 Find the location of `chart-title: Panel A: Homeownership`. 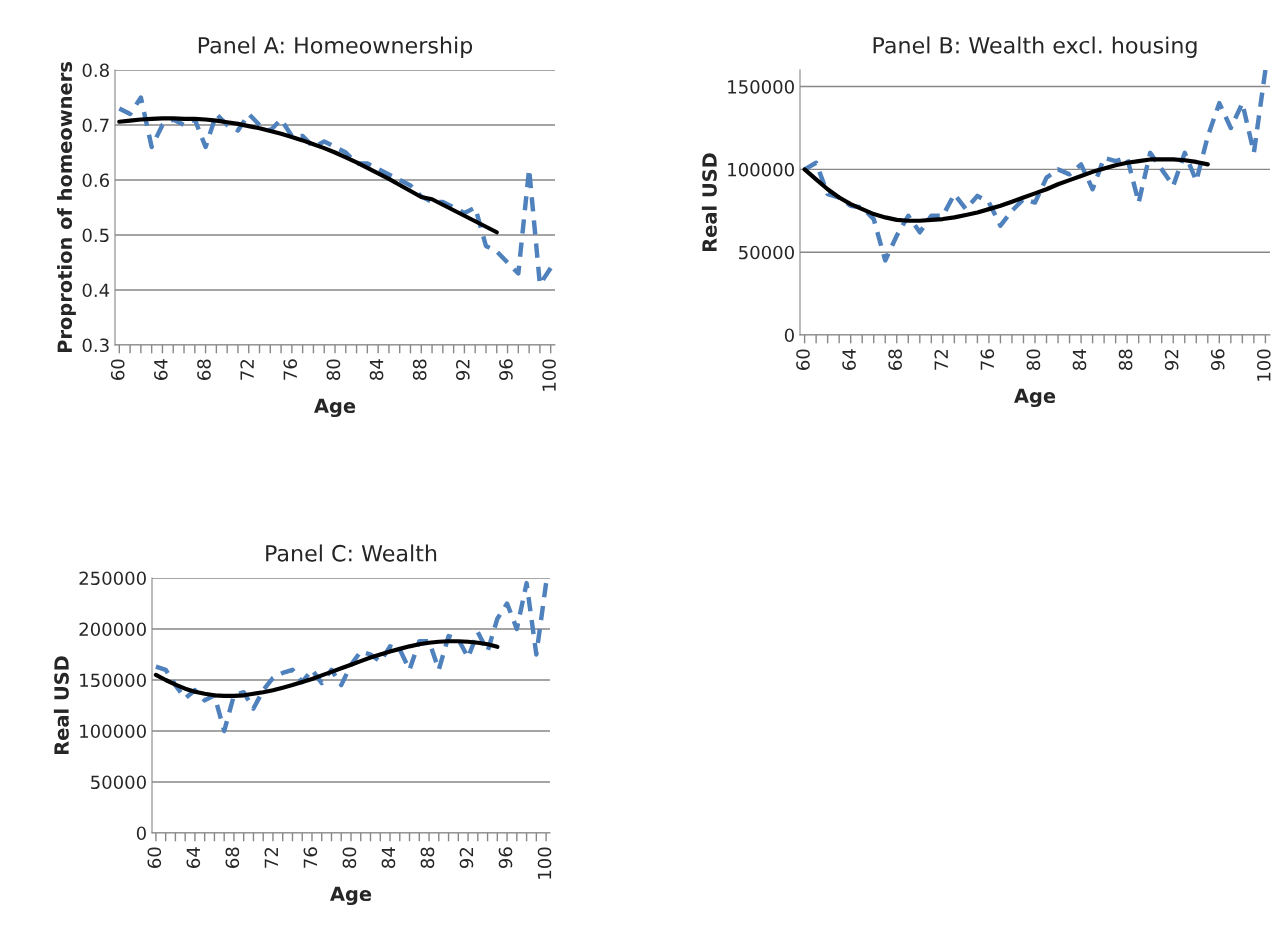

chart-title: Panel A: Homeownership is located at coordinates (335, 47).